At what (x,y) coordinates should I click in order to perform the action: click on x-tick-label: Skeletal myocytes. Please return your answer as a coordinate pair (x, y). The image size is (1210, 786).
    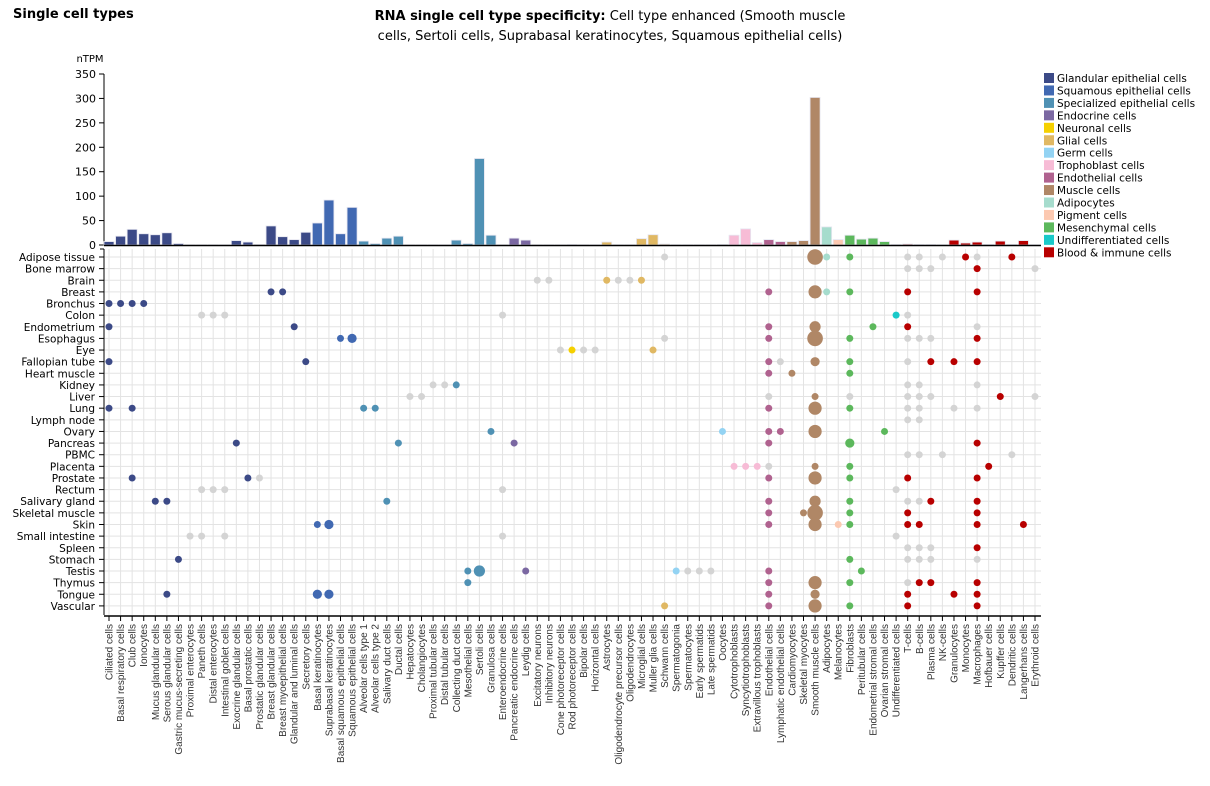
    Looking at the image, I should click on (804, 664).